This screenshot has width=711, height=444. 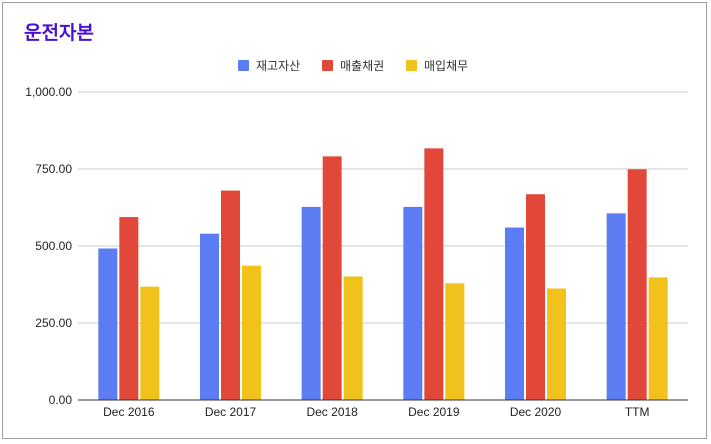 I want to click on x-tick-label: Dec 2018, so click(x=332, y=412).